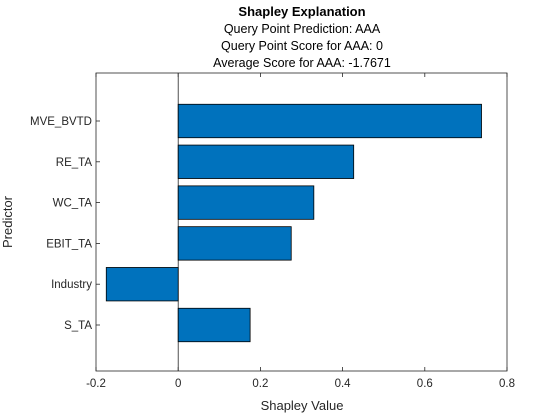 The width and height of the screenshot is (560, 420). I want to click on bar-ebit-ta, so click(234, 243).